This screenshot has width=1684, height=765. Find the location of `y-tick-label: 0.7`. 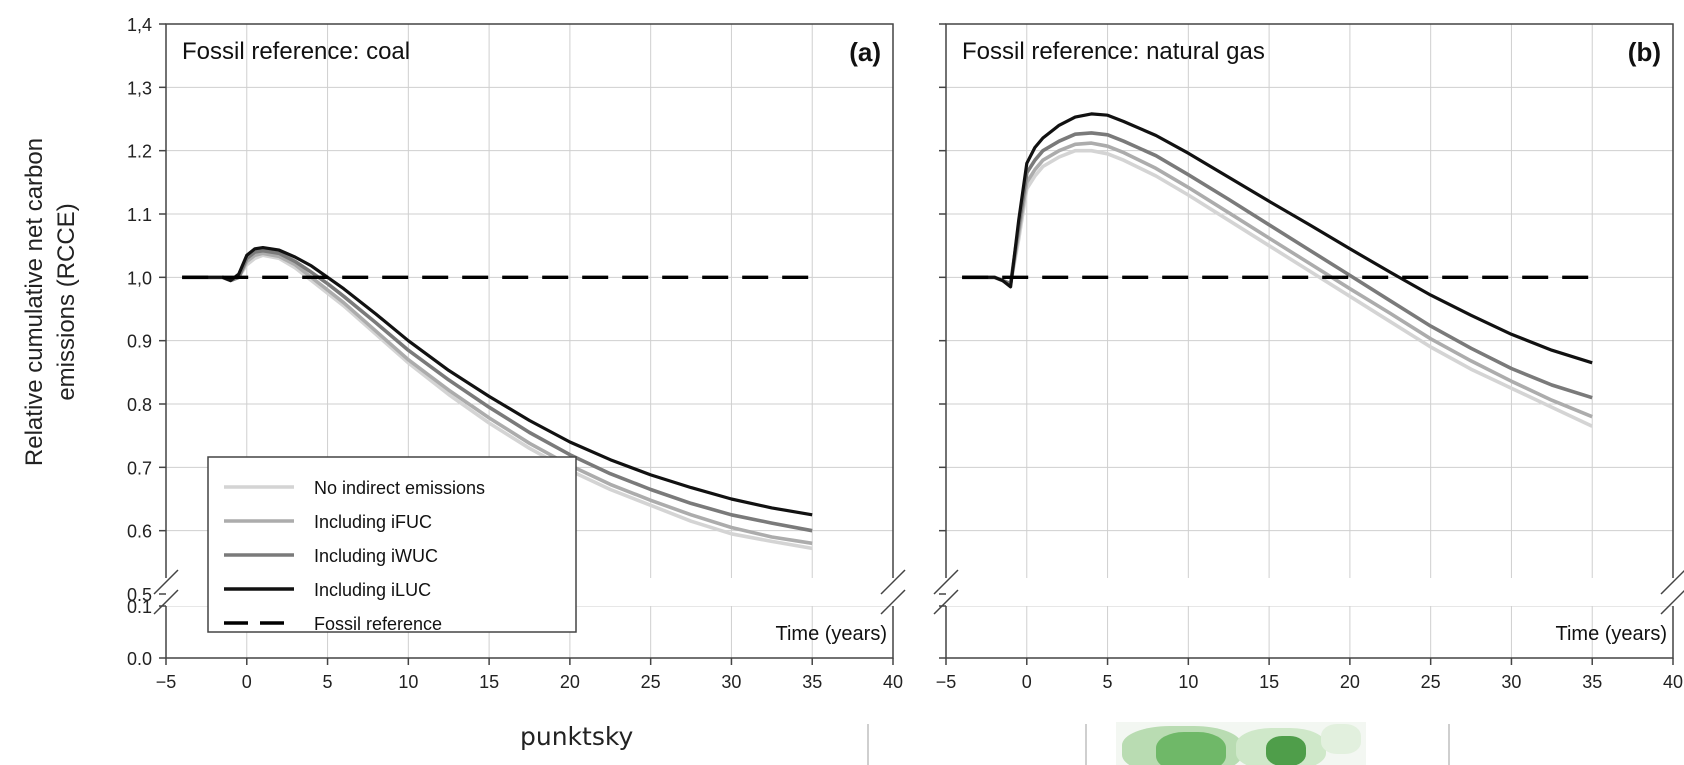

y-tick-label: 0.7 is located at coordinates (139, 468).